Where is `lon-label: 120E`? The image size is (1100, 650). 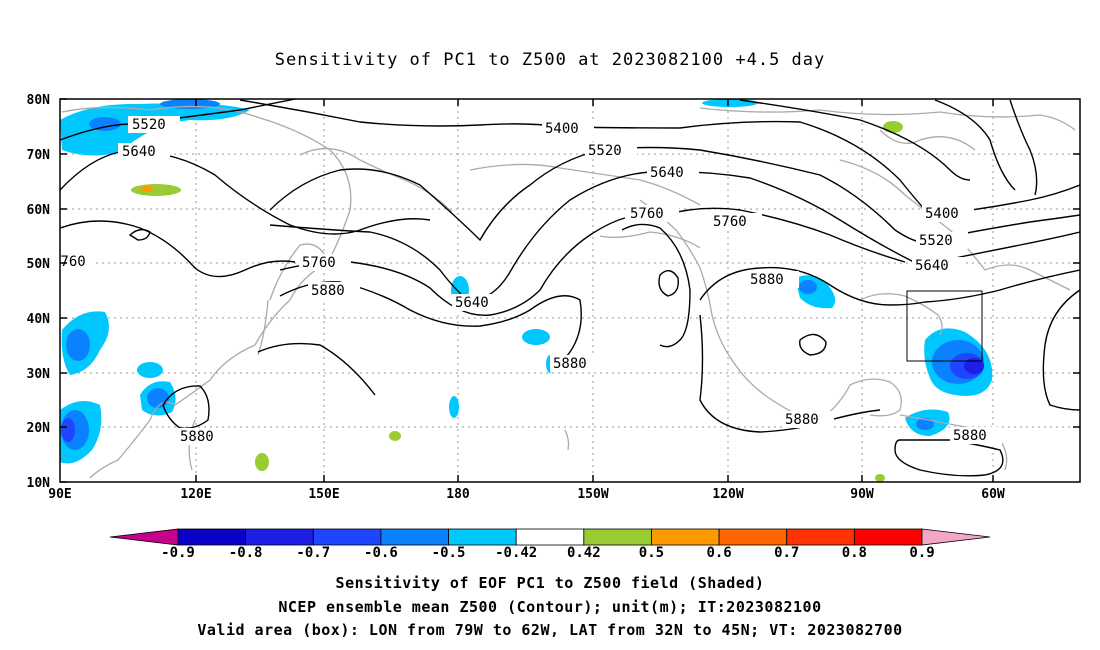
lon-label: 120E is located at coordinates (195, 494).